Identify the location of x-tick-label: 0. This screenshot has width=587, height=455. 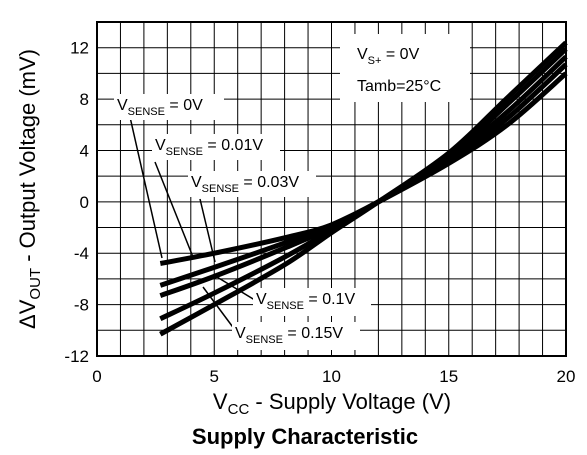
(96, 376).